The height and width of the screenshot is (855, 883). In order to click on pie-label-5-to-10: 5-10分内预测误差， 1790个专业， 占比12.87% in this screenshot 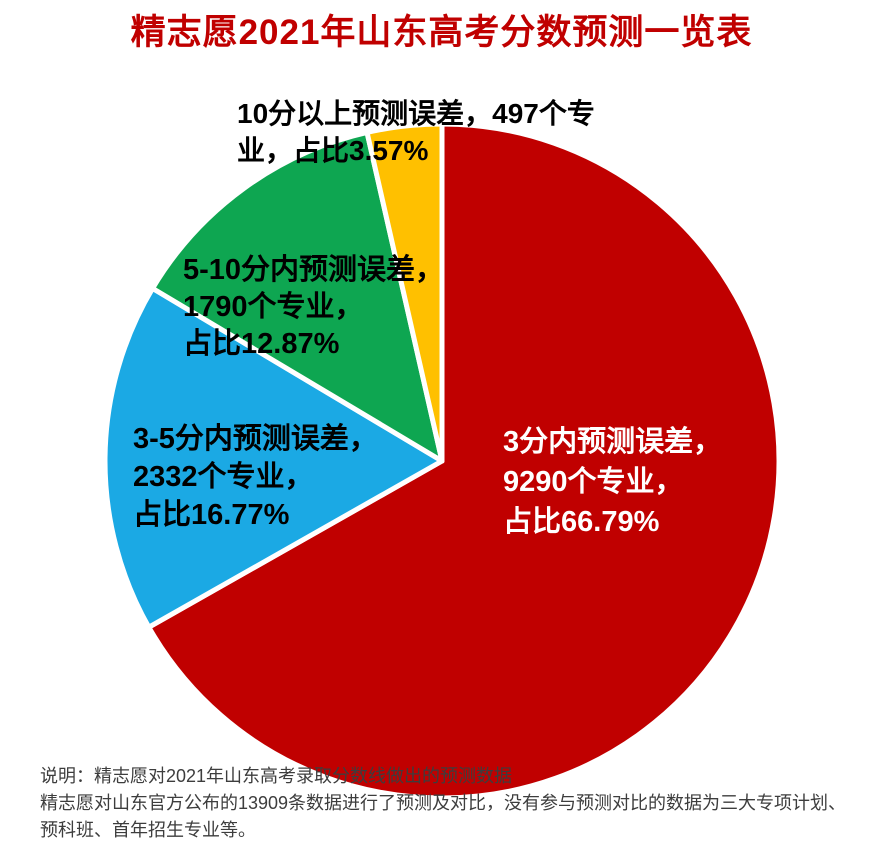, I will do `click(313, 307)`.